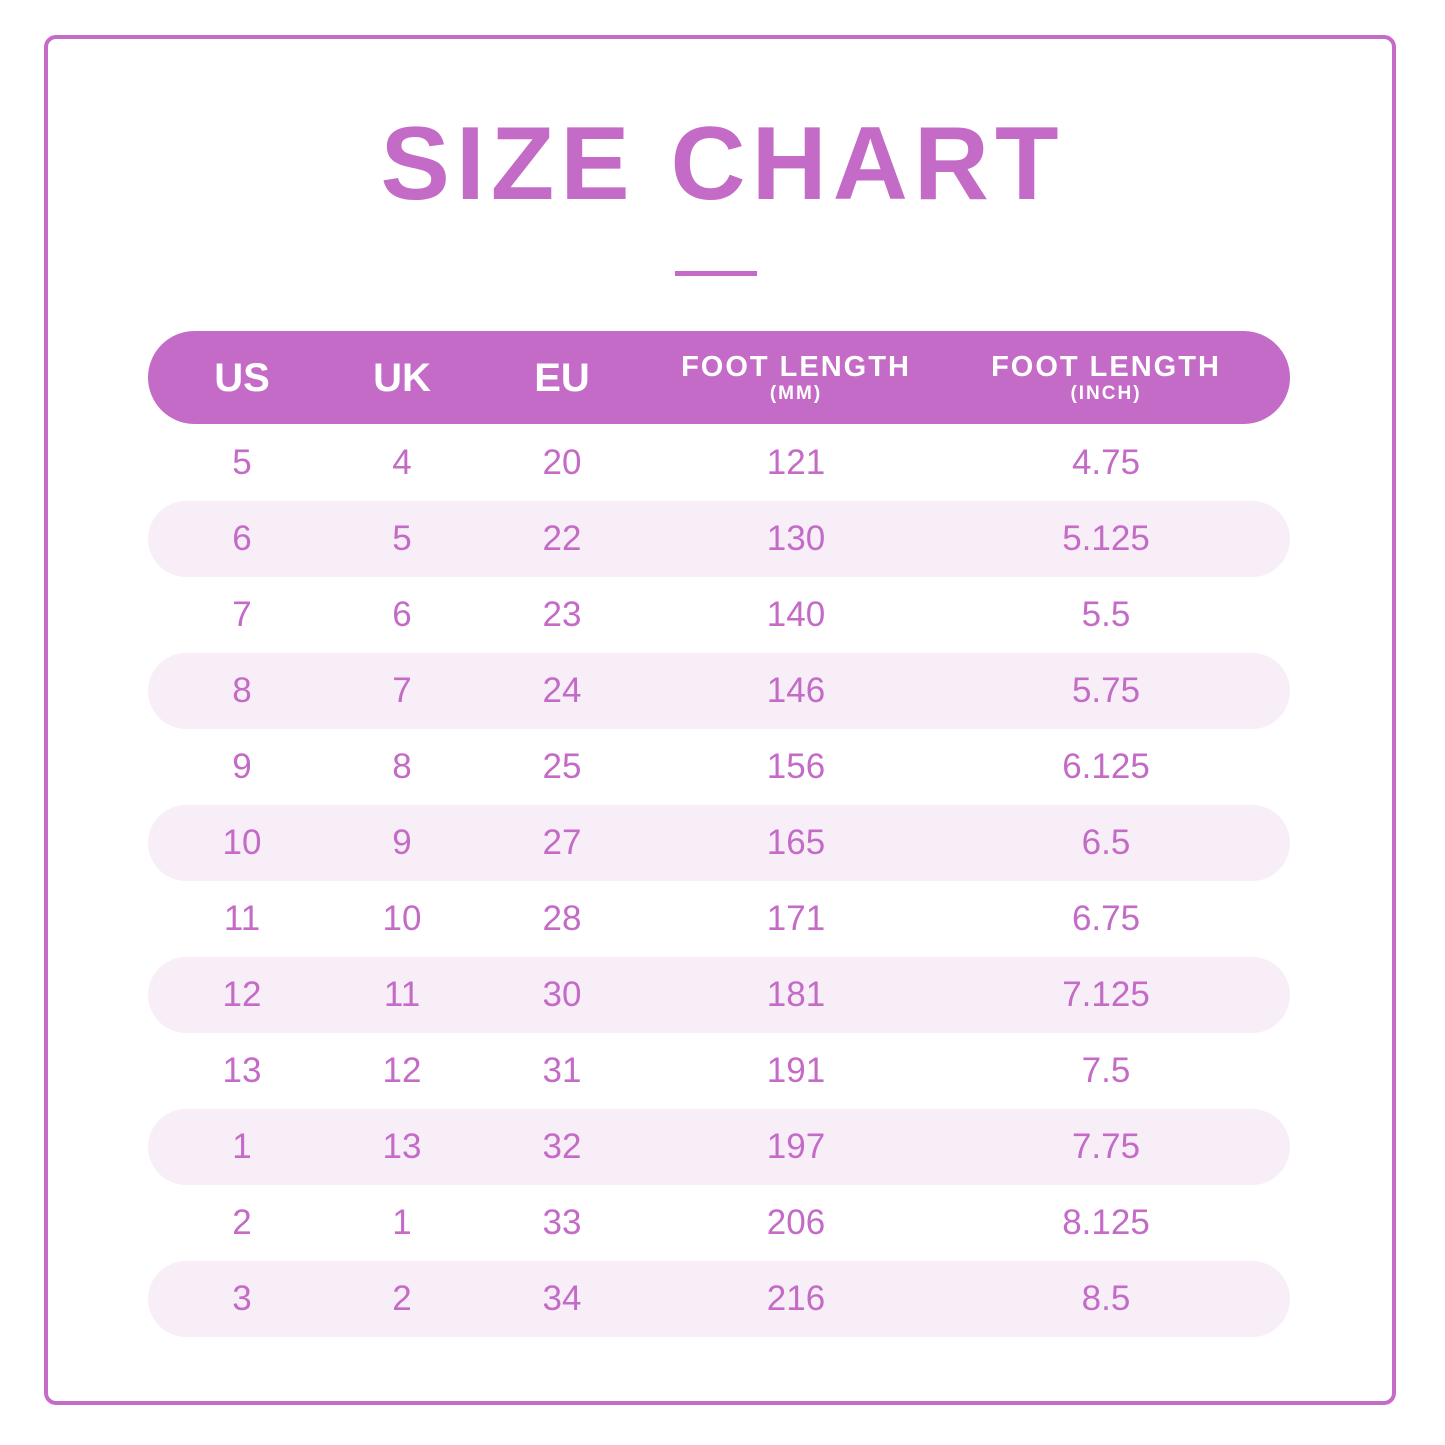 This screenshot has width=1445, height=1445. What do you see at coordinates (562, 766) in the screenshot?
I see `cell-eu: 25` at bounding box center [562, 766].